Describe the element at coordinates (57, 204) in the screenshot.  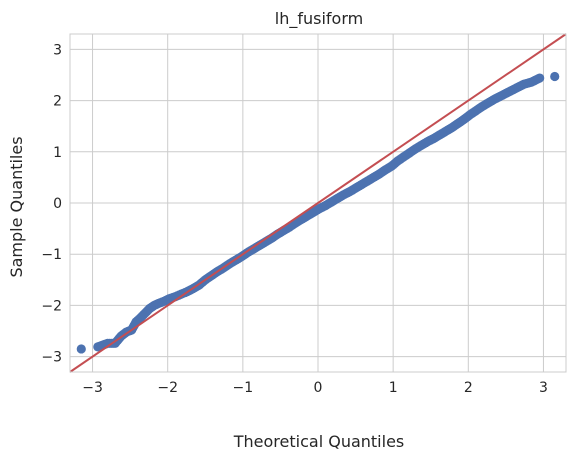
I see `y-tick-label: 0` at that location.